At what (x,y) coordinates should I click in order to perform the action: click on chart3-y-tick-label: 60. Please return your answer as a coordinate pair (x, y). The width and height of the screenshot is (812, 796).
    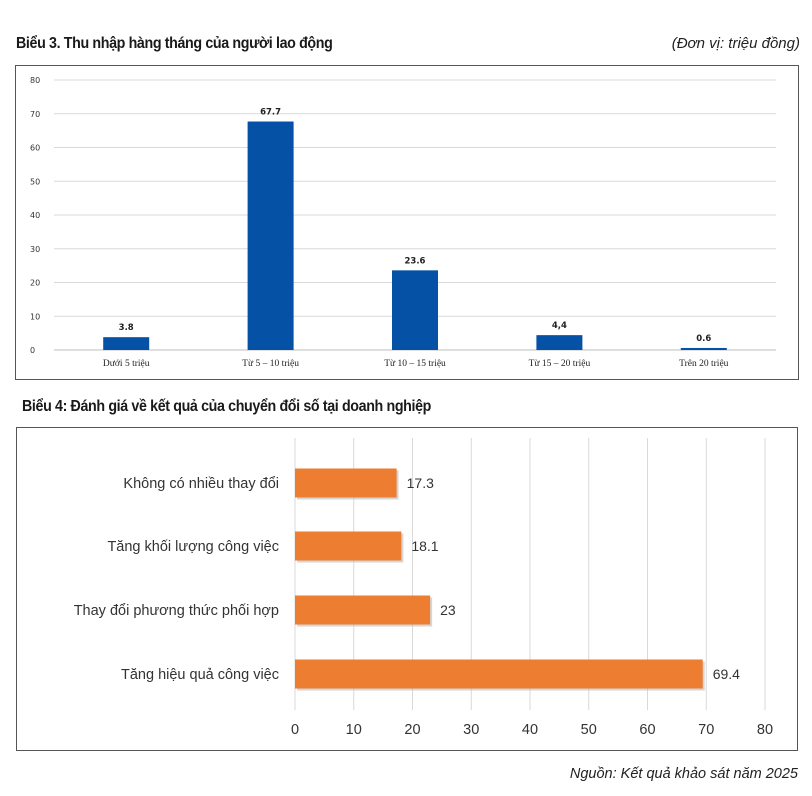
    Looking at the image, I should click on (35, 148).